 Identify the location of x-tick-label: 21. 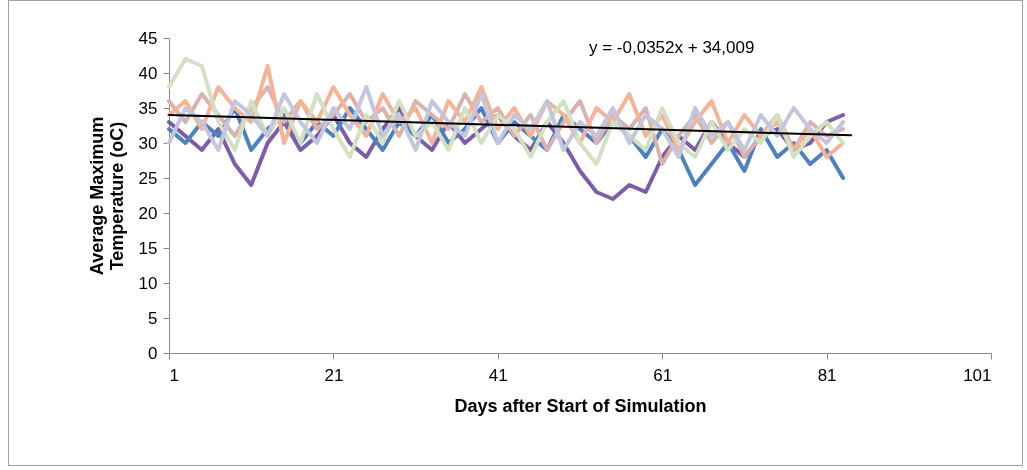
(334, 375).